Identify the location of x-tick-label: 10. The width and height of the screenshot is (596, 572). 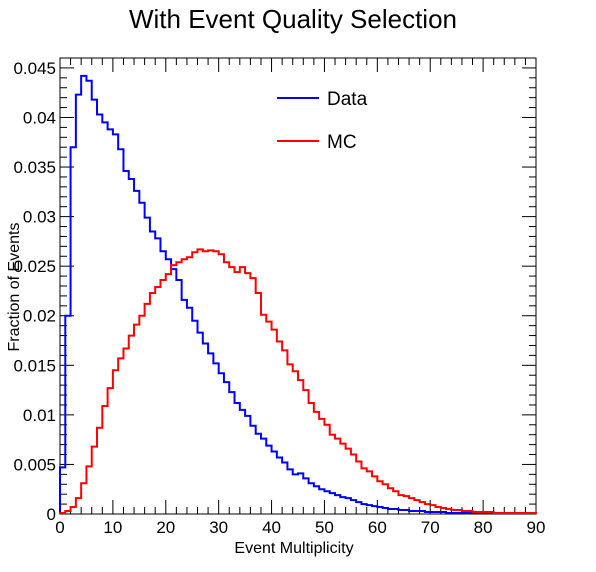
(112, 527).